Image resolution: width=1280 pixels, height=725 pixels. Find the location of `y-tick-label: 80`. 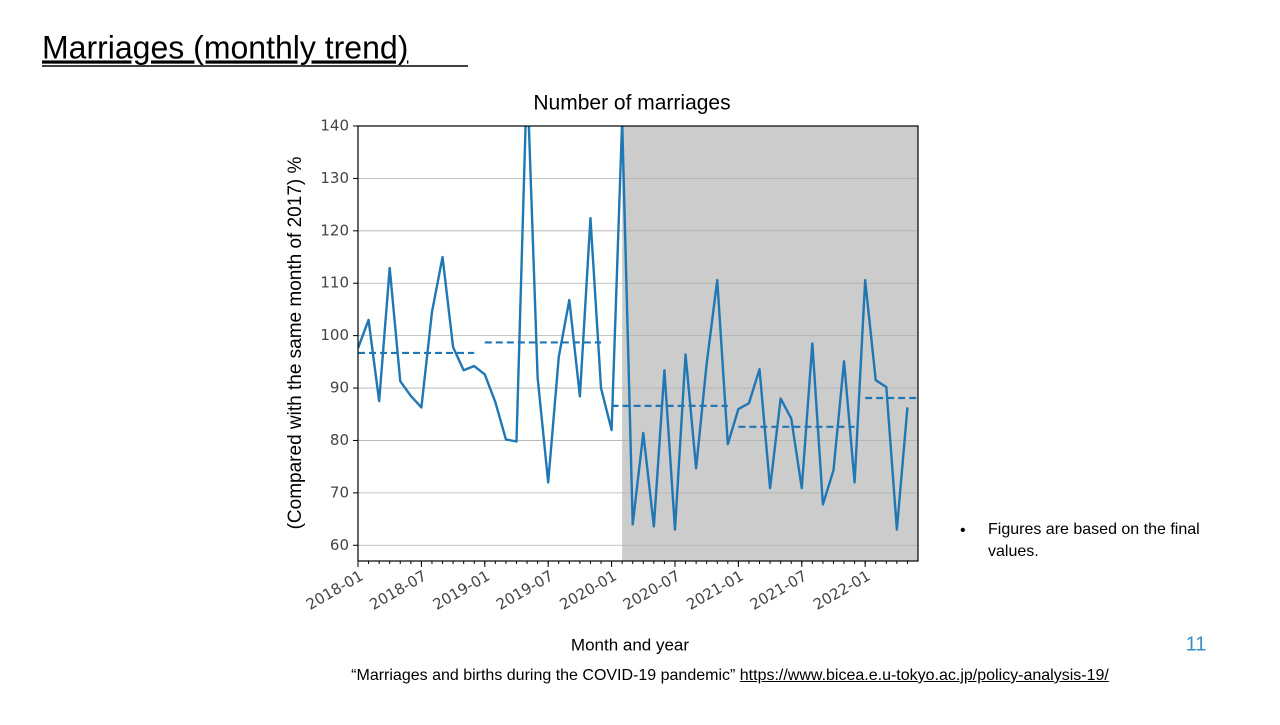

y-tick-label: 80 is located at coordinates (339, 440).